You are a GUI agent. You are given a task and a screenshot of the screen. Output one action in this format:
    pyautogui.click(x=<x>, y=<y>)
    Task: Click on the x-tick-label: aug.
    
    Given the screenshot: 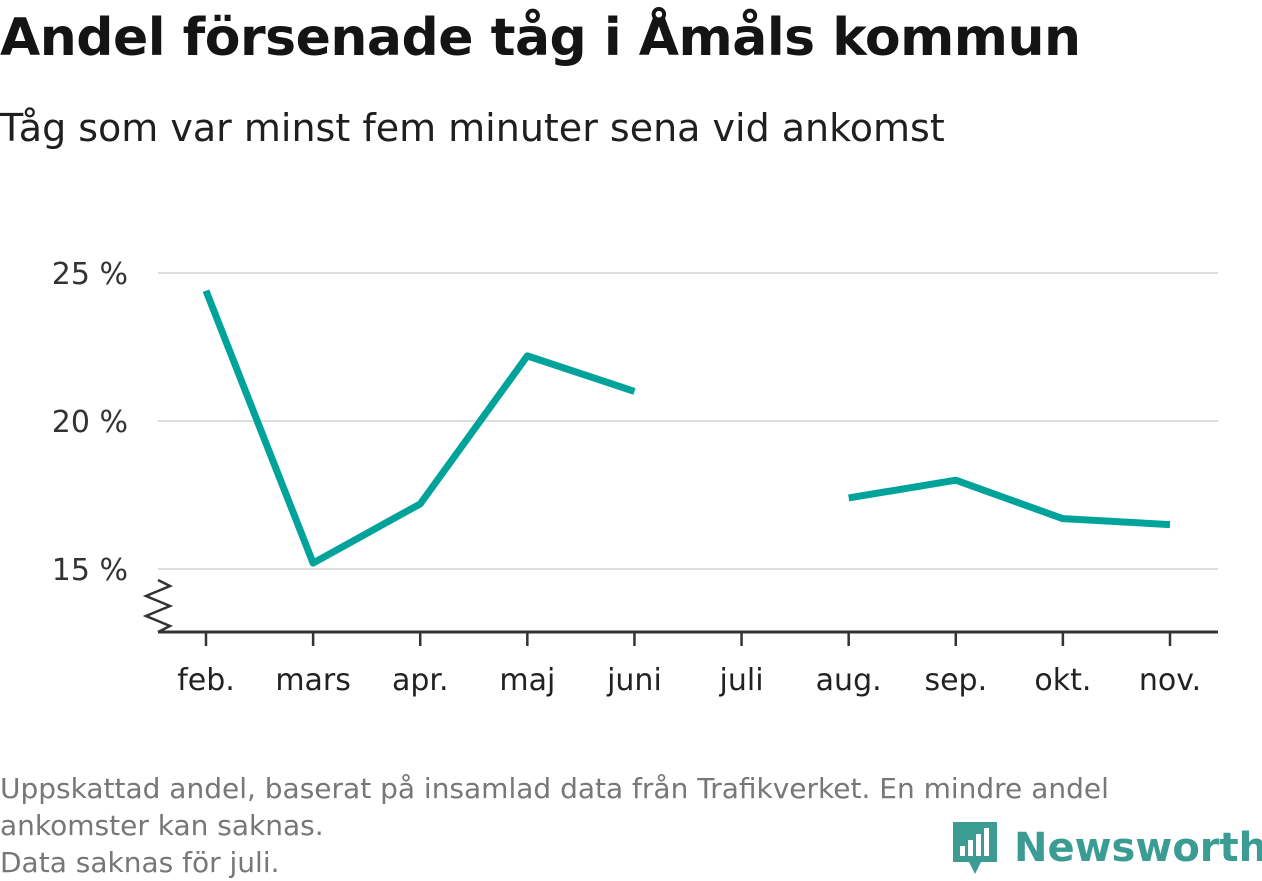 What is the action you would take?
    pyautogui.click(x=849, y=680)
    